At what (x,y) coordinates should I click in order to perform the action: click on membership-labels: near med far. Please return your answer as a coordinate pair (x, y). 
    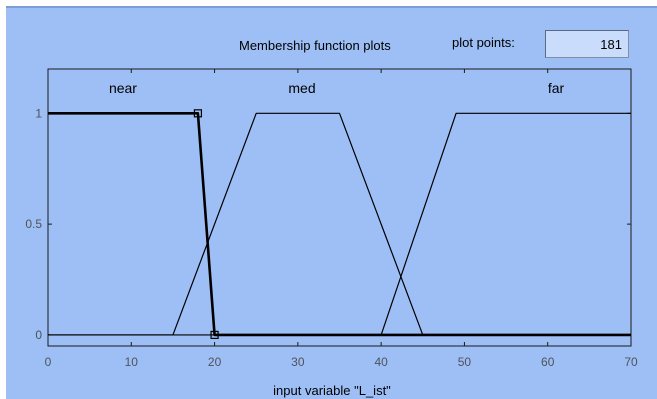
    Looking at the image, I should click on (337, 88).